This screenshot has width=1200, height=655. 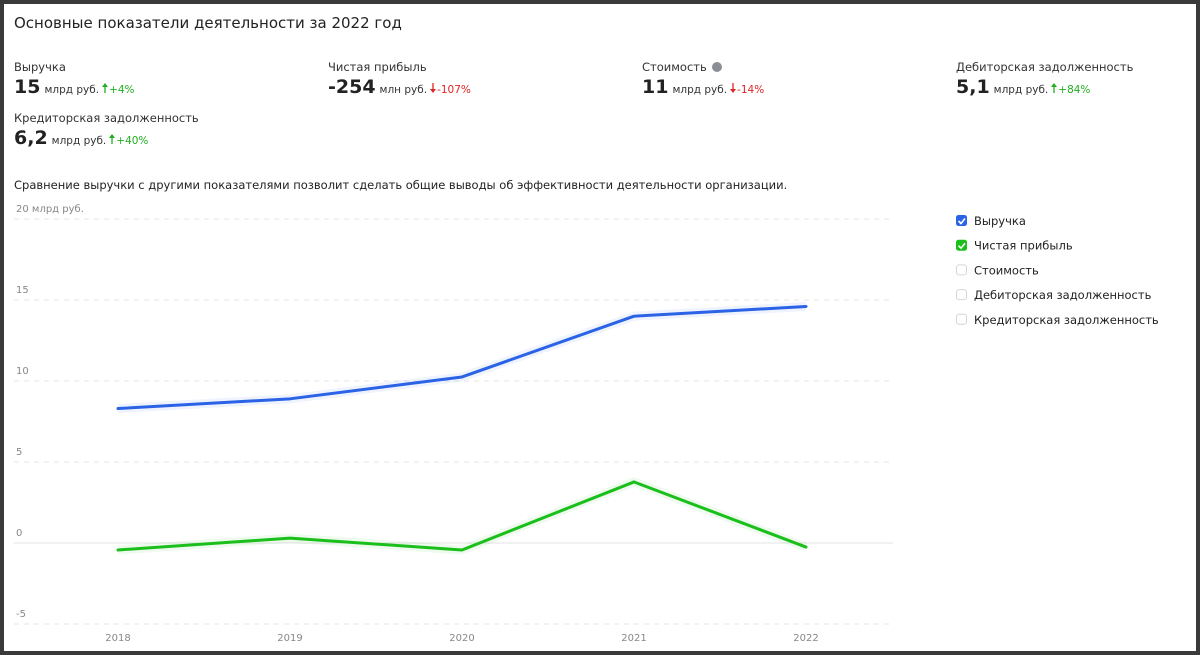 I want to click on metric-label: Кредиторская задолженность, so click(x=106, y=118).